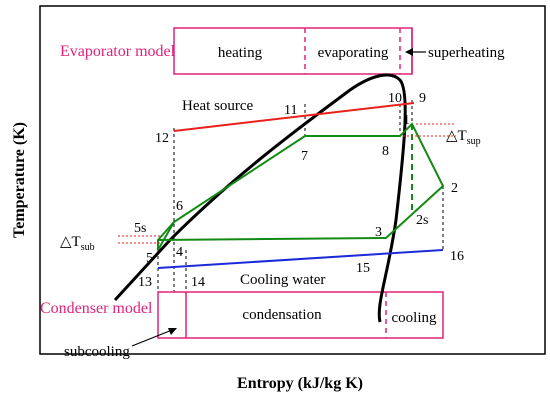 This screenshot has width=550, height=409. I want to click on heat-source-label: Heat source, so click(218, 106).